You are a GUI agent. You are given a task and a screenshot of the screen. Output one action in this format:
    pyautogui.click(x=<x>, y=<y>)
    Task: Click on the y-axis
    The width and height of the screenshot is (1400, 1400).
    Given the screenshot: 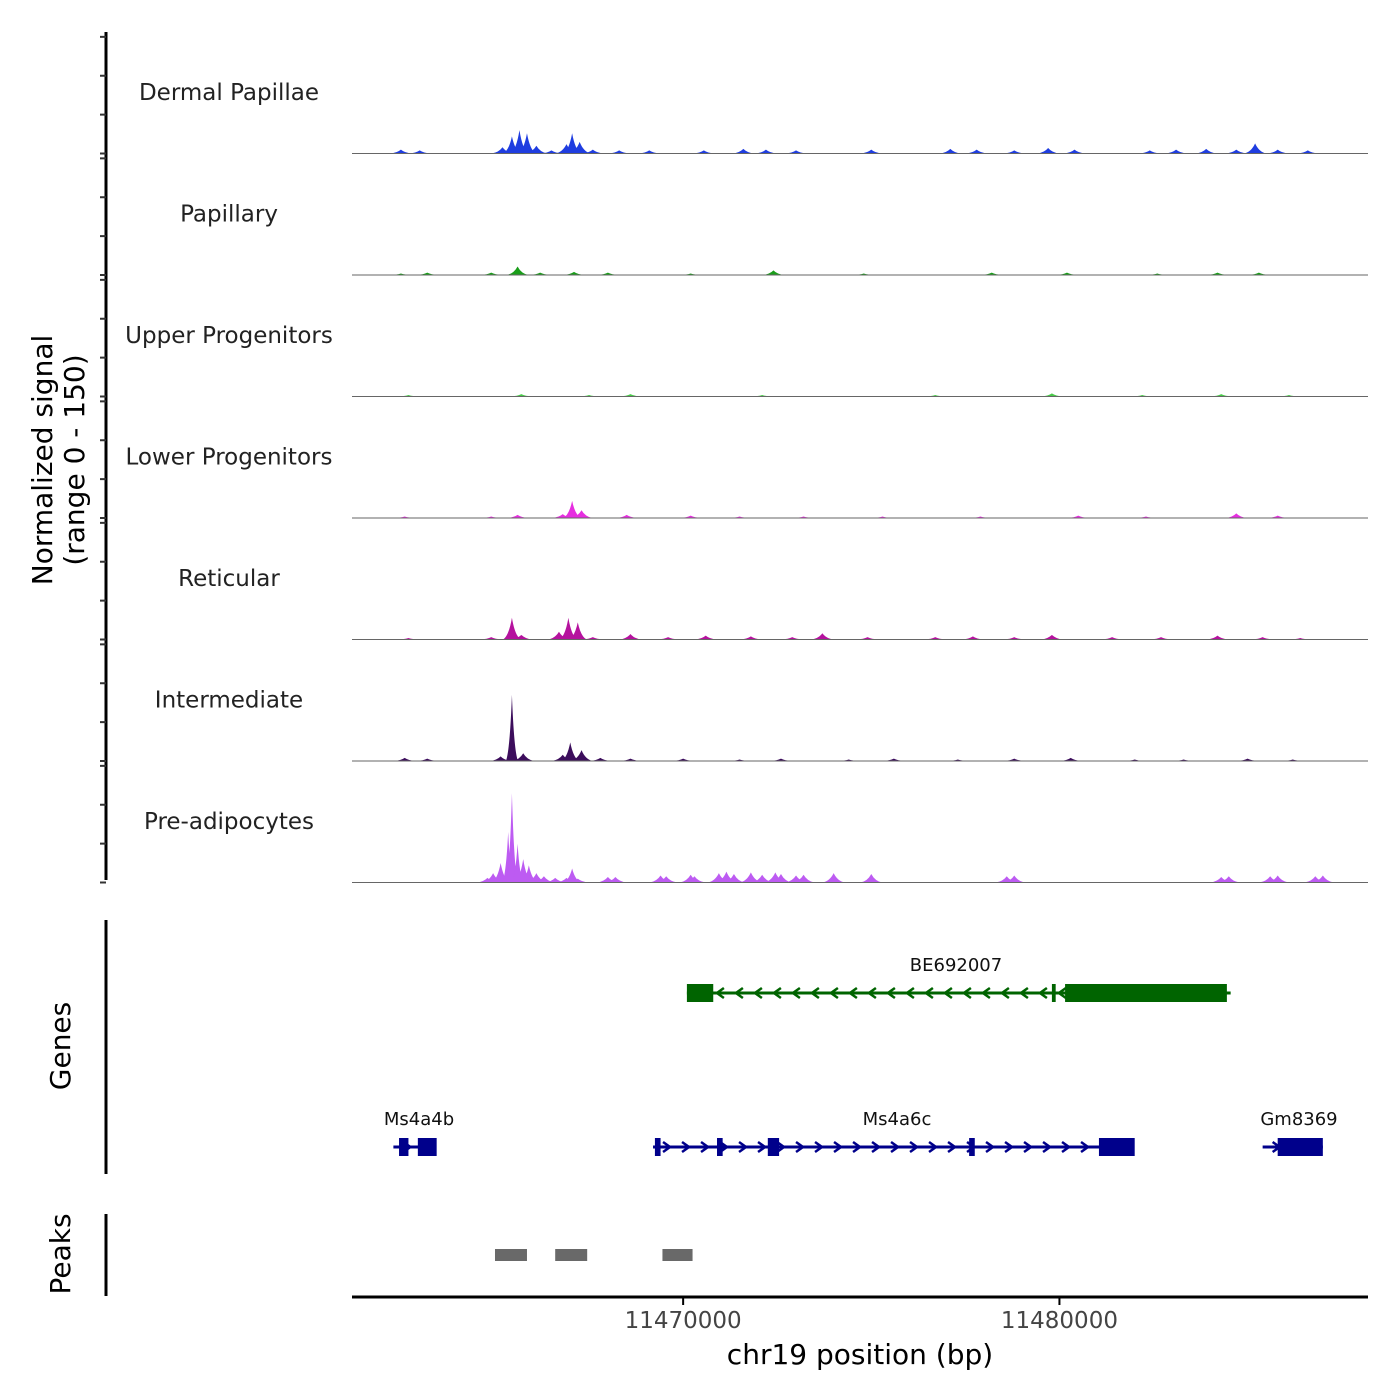 What is the action you would take?
    pyautogui.click(x=104, y=458)
    